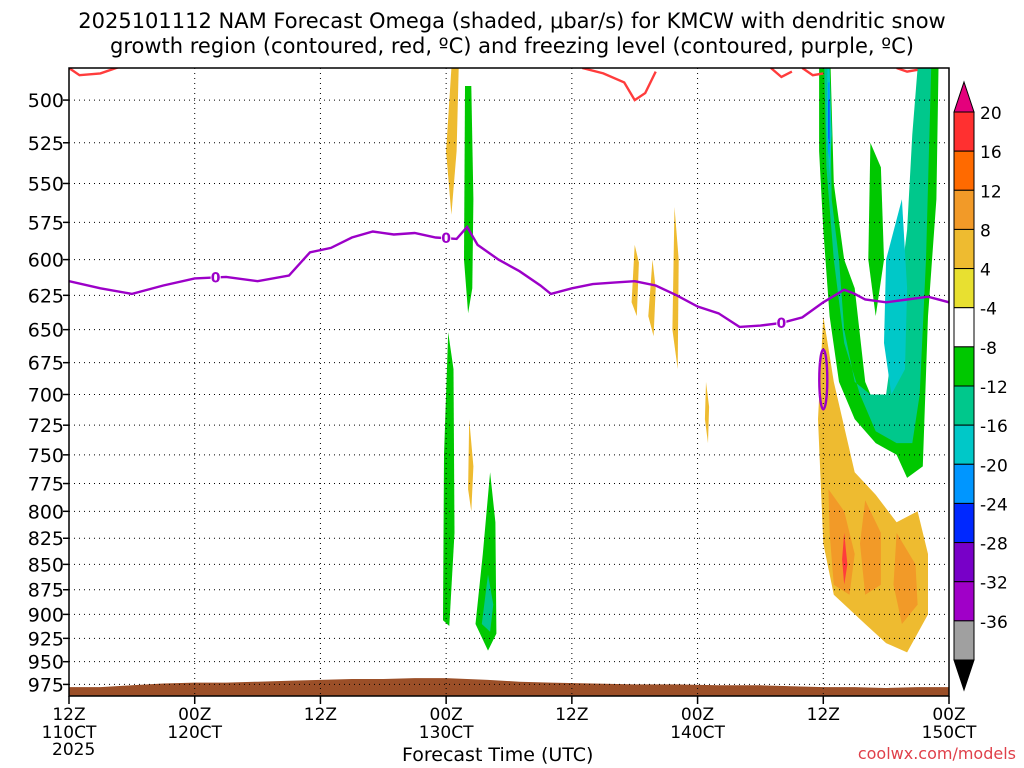 This screenshot has height=768, width=1024. I want to click on y-tick-label-900: 900, so click(46, 615).